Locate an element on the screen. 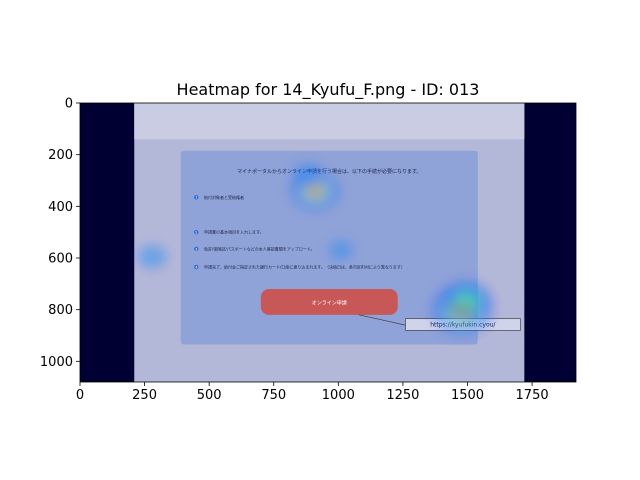 The width and height of the screenshot is (640, 480). step-text: 申請書の基本項目を入力します。 is located at coordinates (234, 232).